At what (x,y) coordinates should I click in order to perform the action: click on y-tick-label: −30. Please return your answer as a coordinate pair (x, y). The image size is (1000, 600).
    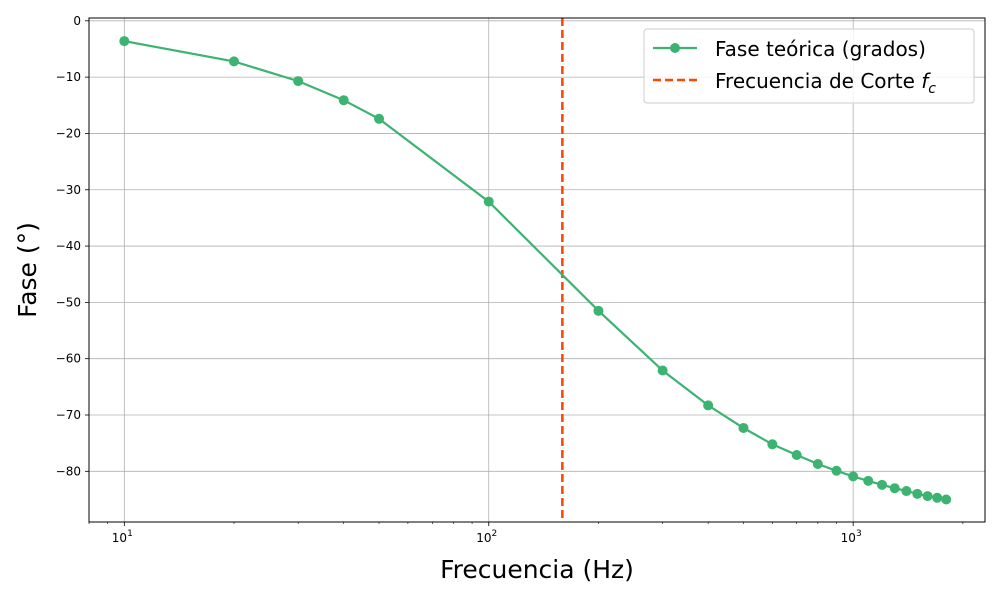
    Looking at the image, I should click on (68, 190).